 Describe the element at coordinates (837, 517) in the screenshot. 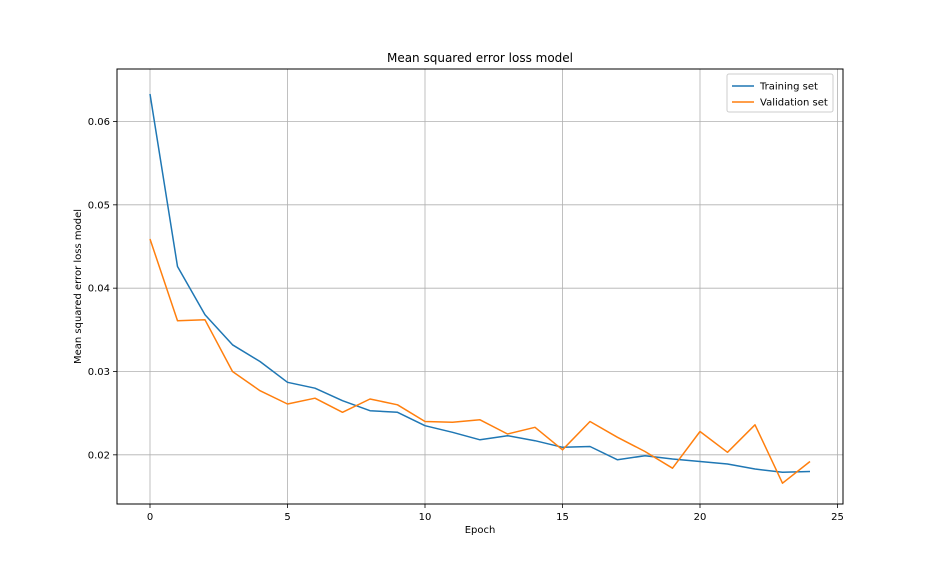

I see `x-tick-label: 25` at that location.